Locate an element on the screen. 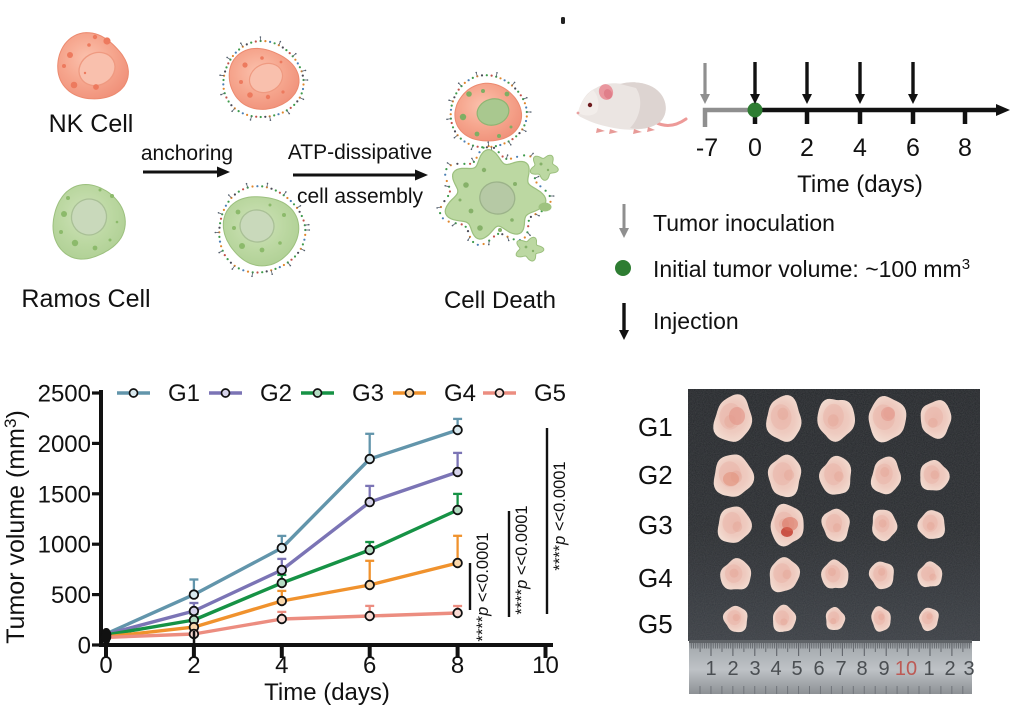 This screenshot has height=724, width=1016. svg-text: Injection is located at coordinates (696, 321).